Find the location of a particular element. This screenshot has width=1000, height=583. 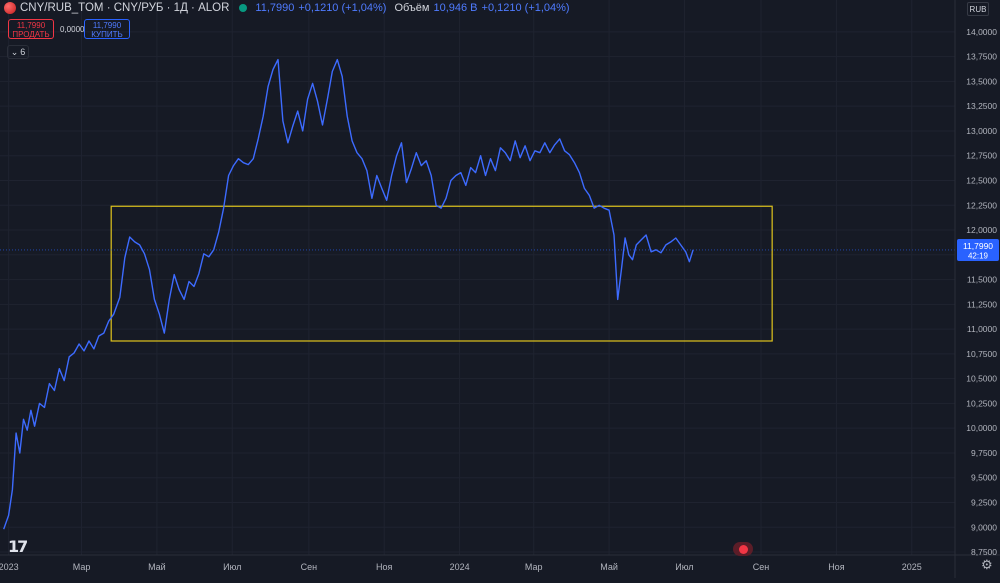

y-tick-label: 13,2500 is located at coordinates (981, 106).